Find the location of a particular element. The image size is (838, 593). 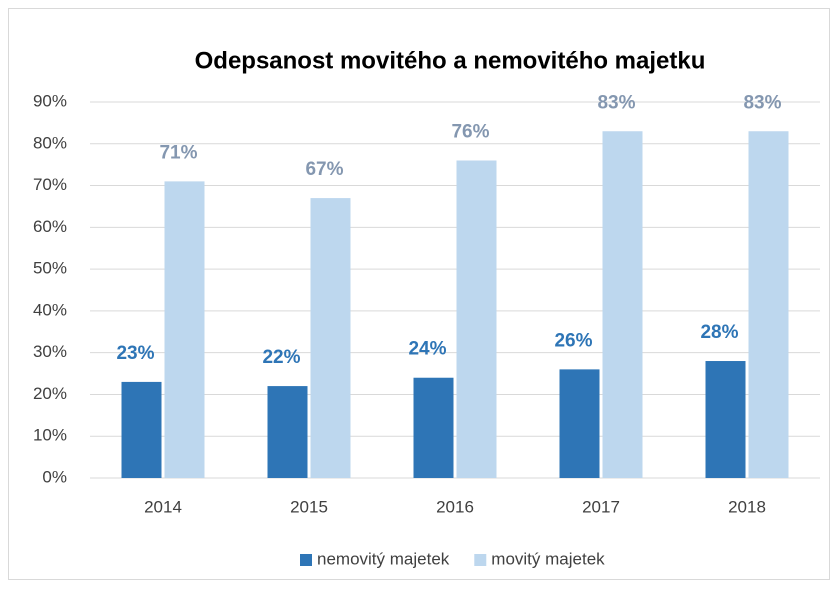

y-tick-label: 10% is located at coordinates (50, 435).